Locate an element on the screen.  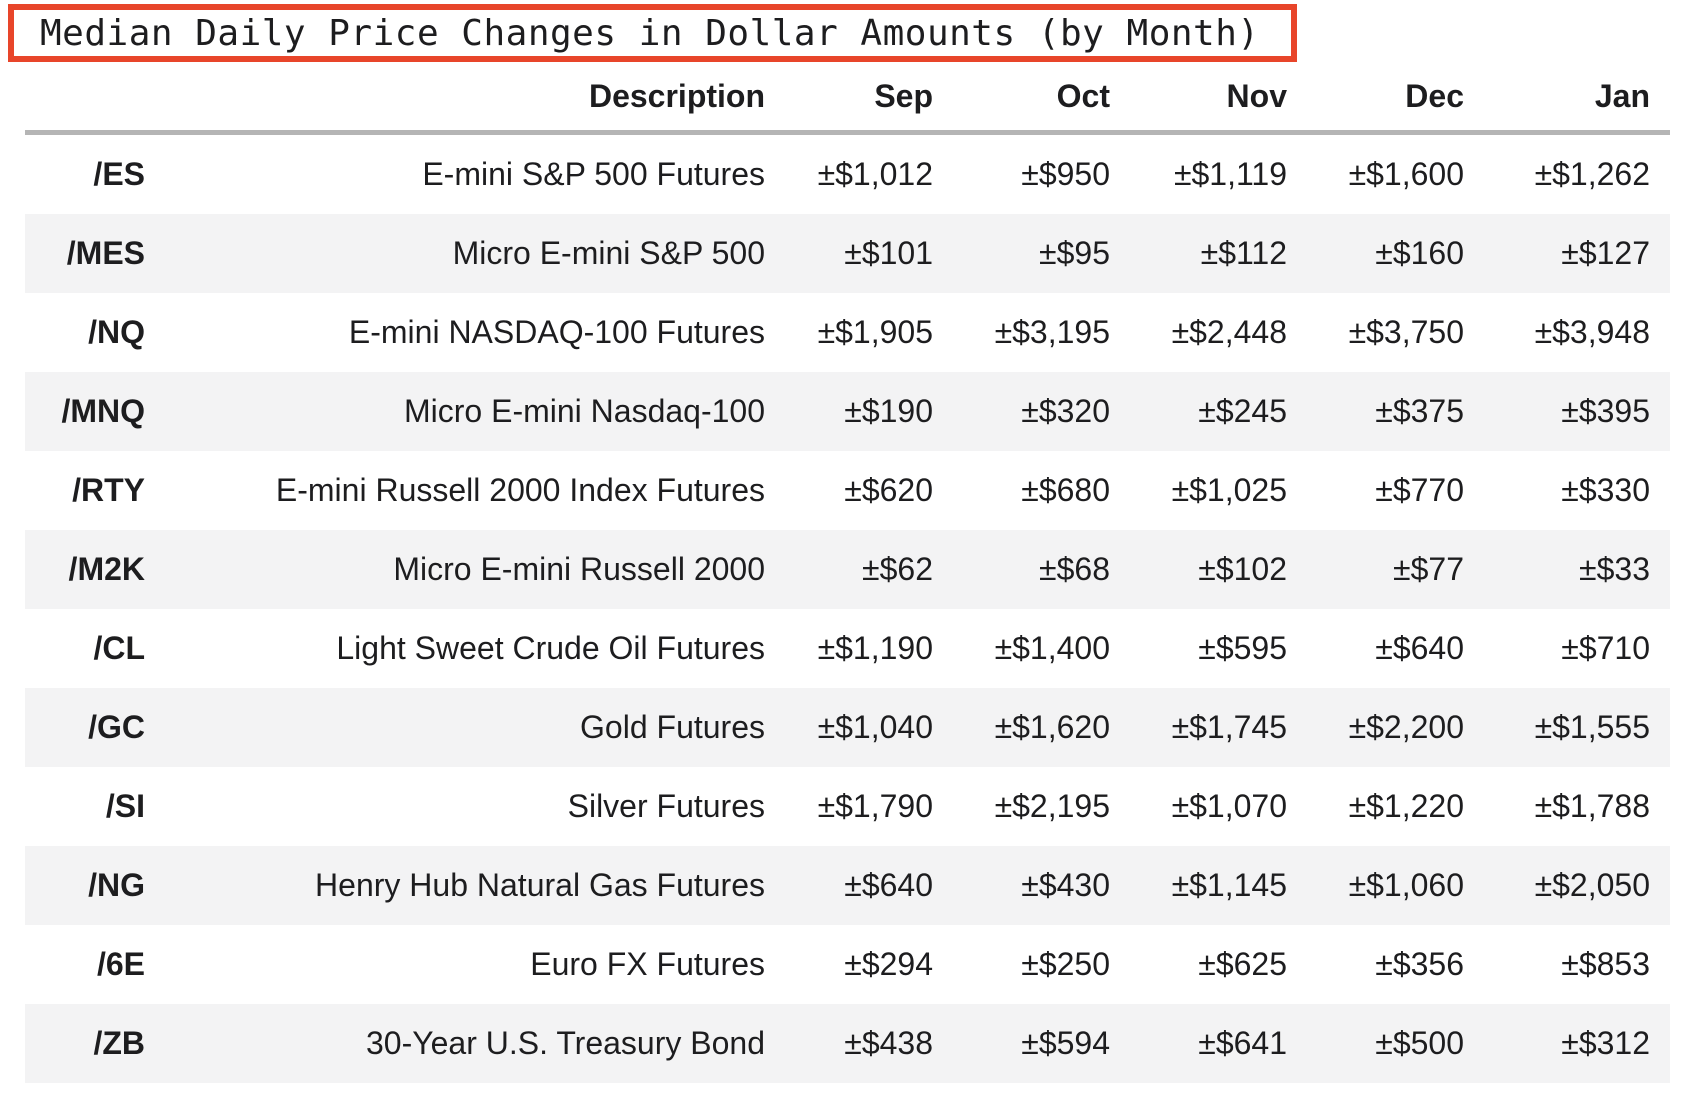
description-cell: Micro E-mini S&P 500 is located at coordinates (608, 253).